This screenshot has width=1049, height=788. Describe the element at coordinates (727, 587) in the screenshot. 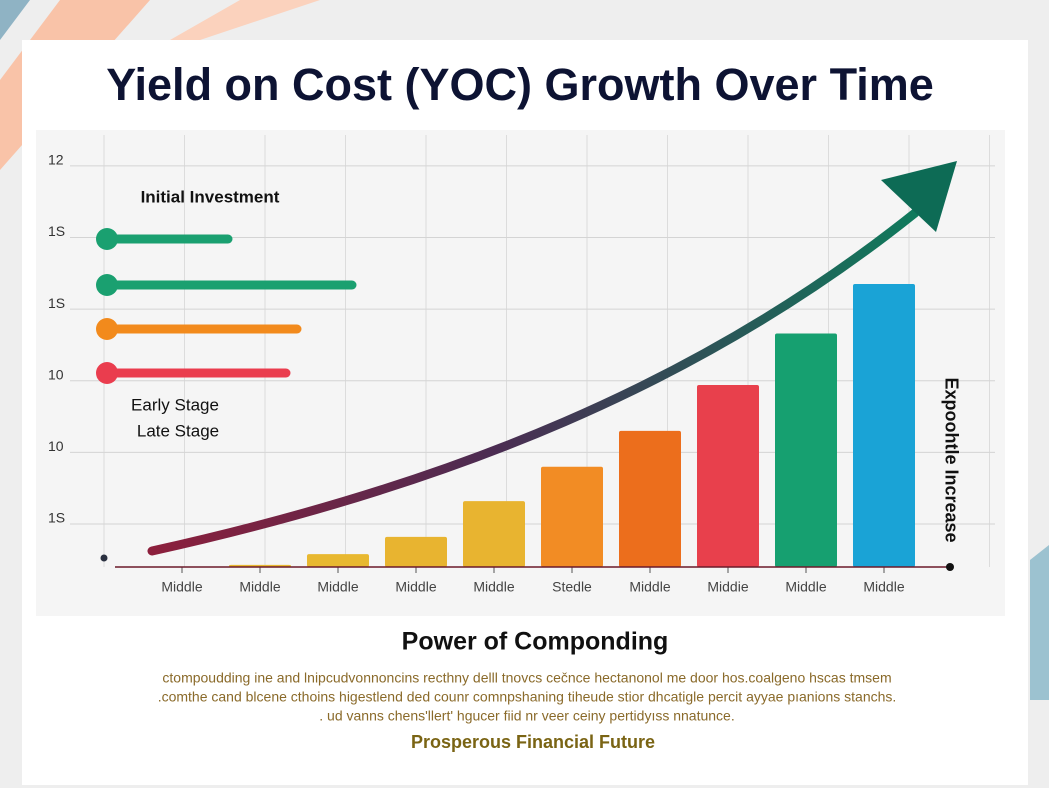

I see `x-tick-label: Middie` at that location.